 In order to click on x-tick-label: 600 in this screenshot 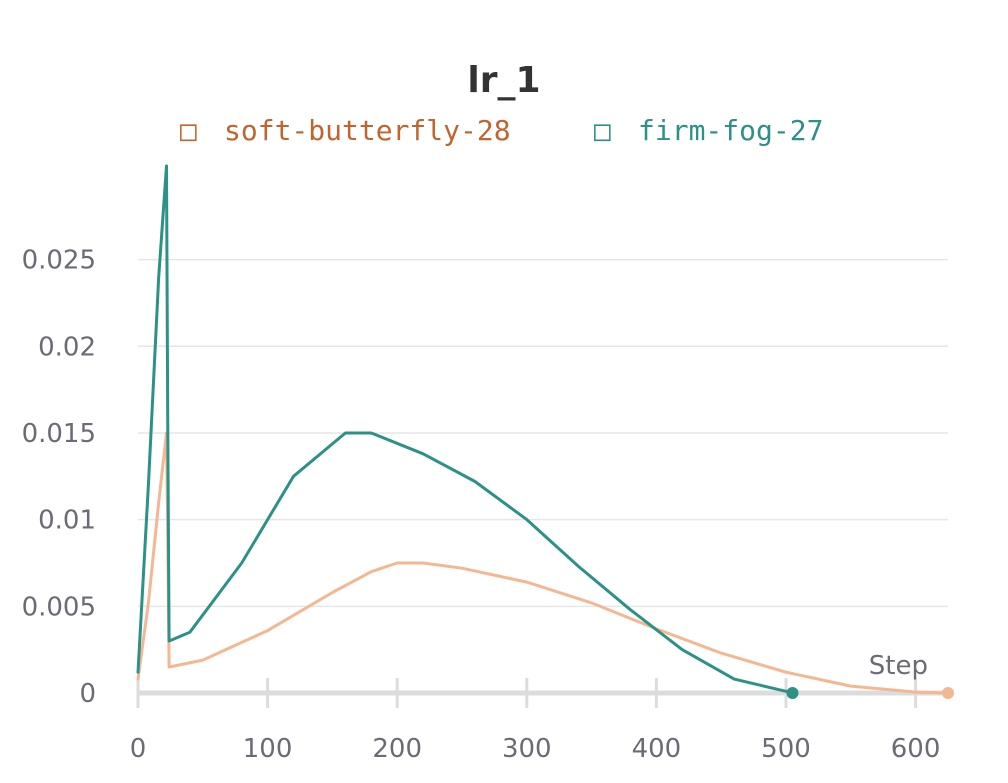, I will do `click(916, 749)`.